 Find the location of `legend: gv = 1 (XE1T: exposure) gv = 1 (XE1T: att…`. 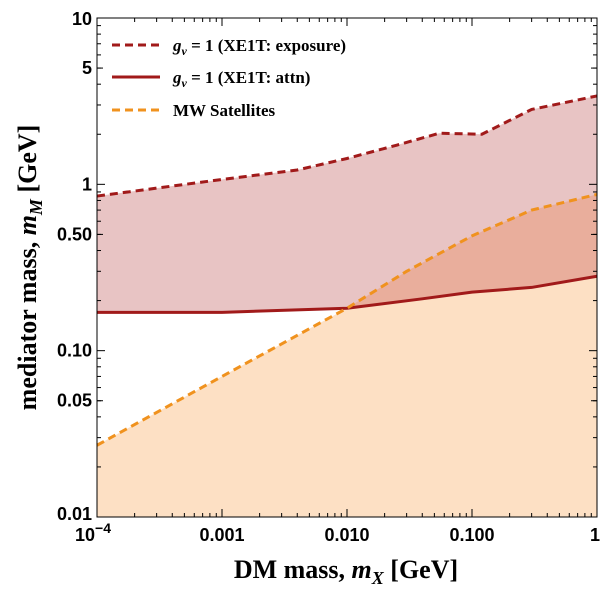

legend: gv = 1 (XE1T: exposure) gv = 1 (XE1T: att… is located at coordinates (229, 78).